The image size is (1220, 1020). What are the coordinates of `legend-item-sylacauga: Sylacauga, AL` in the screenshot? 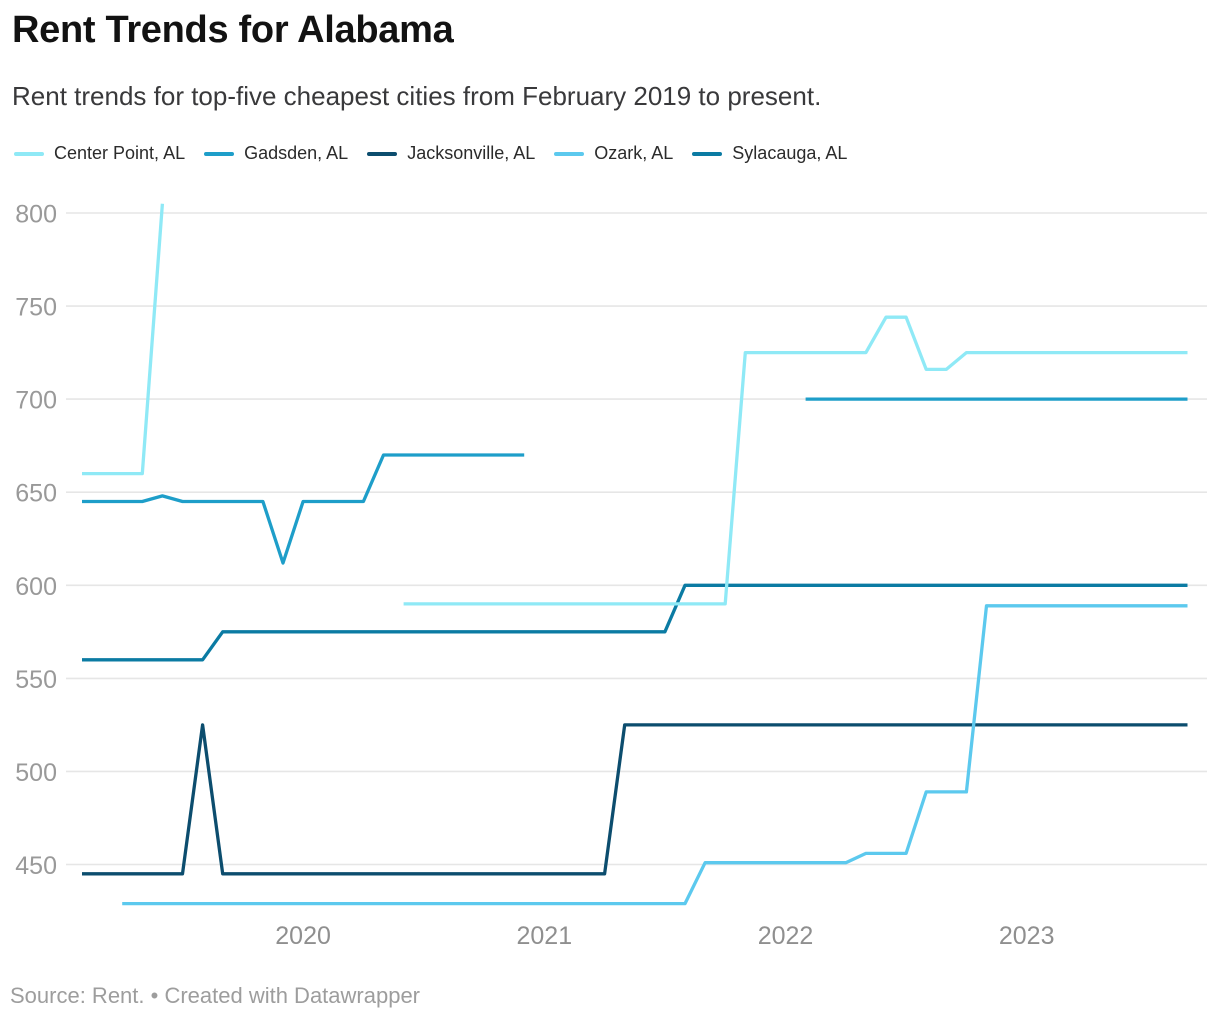 It's located at (769, 153).